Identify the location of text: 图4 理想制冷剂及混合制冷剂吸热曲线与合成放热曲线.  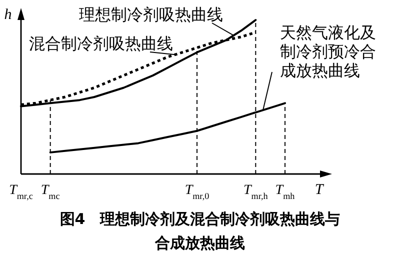
(200, 231).